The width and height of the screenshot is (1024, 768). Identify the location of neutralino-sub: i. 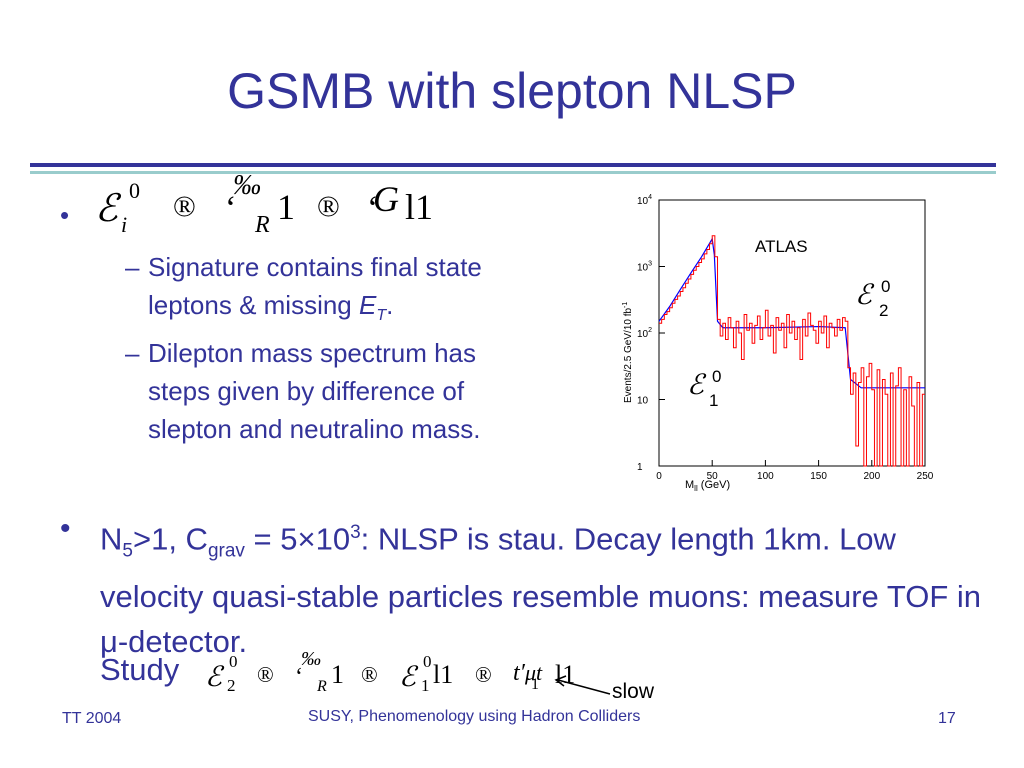
(124, 224).